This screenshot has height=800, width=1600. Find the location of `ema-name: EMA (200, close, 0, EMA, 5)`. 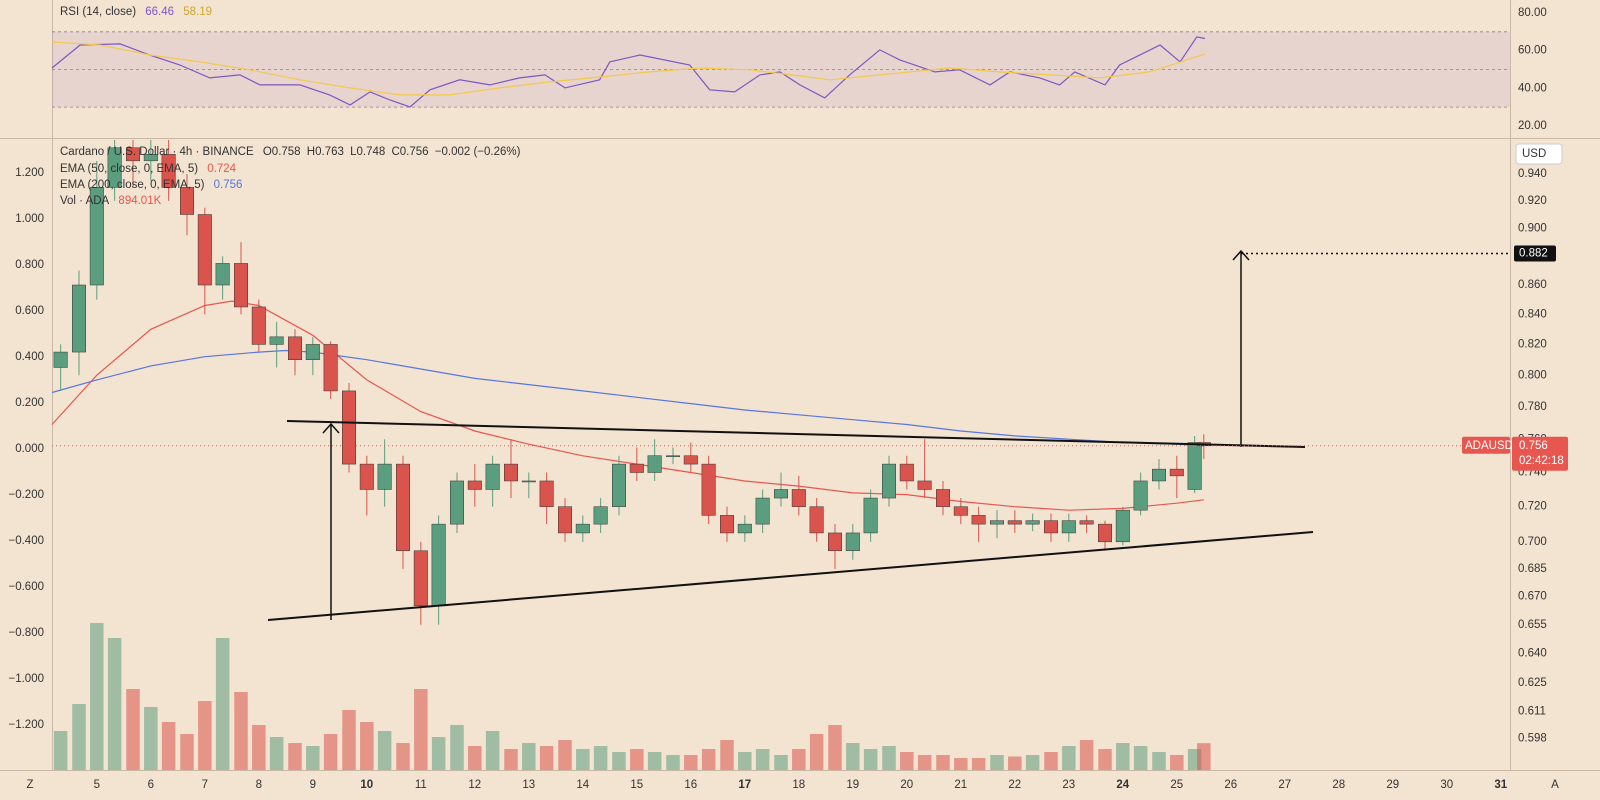

ema-name: EMA (200, close, 0, EMA, 5) is located at coordinates (132, 185).